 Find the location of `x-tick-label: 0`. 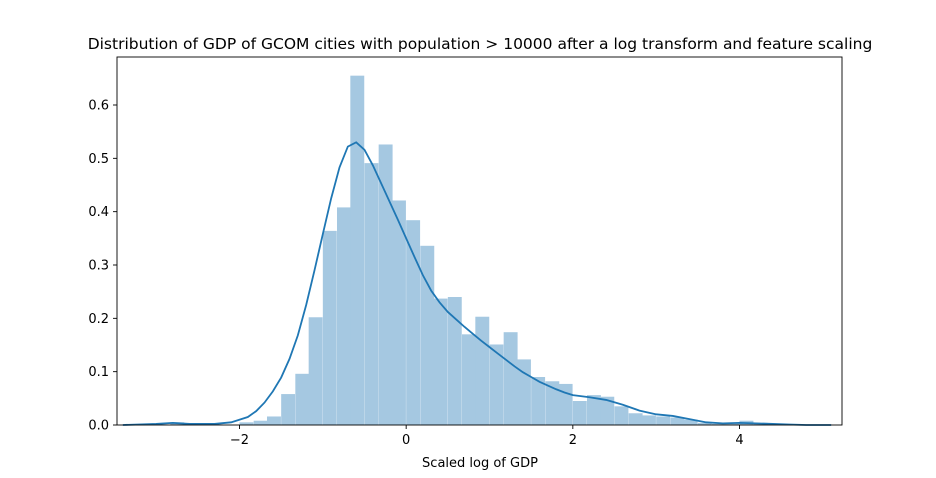

x-tick-label: 0 is located at coordinates (406, 440).